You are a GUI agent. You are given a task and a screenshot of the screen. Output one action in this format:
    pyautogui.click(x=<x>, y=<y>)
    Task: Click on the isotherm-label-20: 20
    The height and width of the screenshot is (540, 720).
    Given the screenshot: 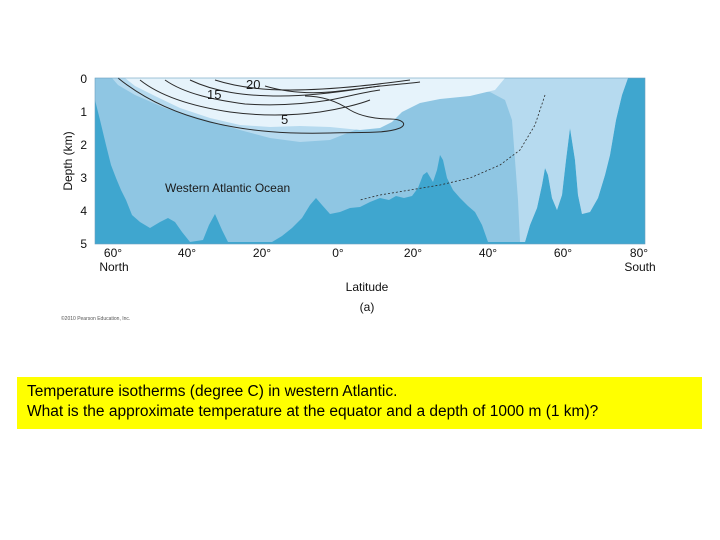 What is the action you would take?
    pyautogui.click(x=253, y=84)
    